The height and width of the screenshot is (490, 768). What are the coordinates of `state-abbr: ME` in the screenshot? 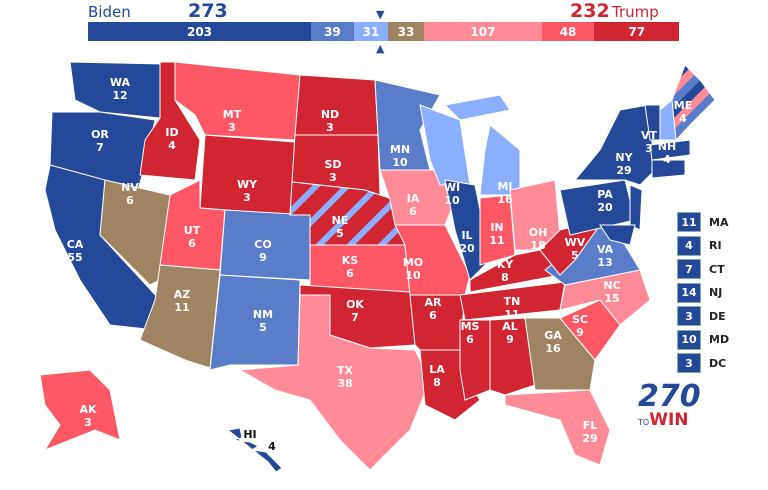 It's located at (683, 105).